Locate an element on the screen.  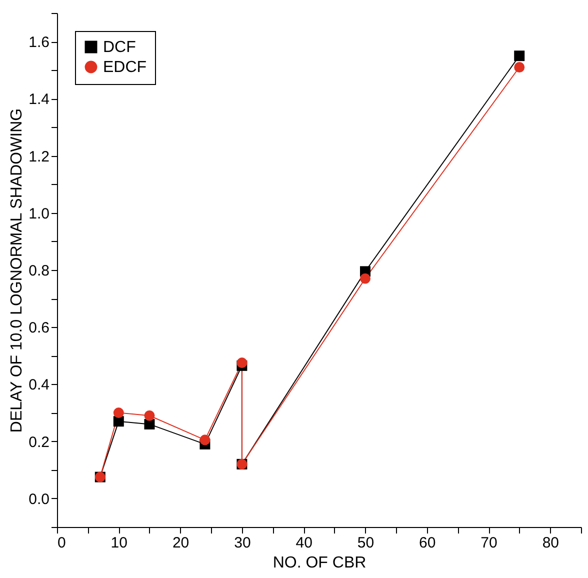
x-tick-label: 70 is located at coordinates (489, 543).